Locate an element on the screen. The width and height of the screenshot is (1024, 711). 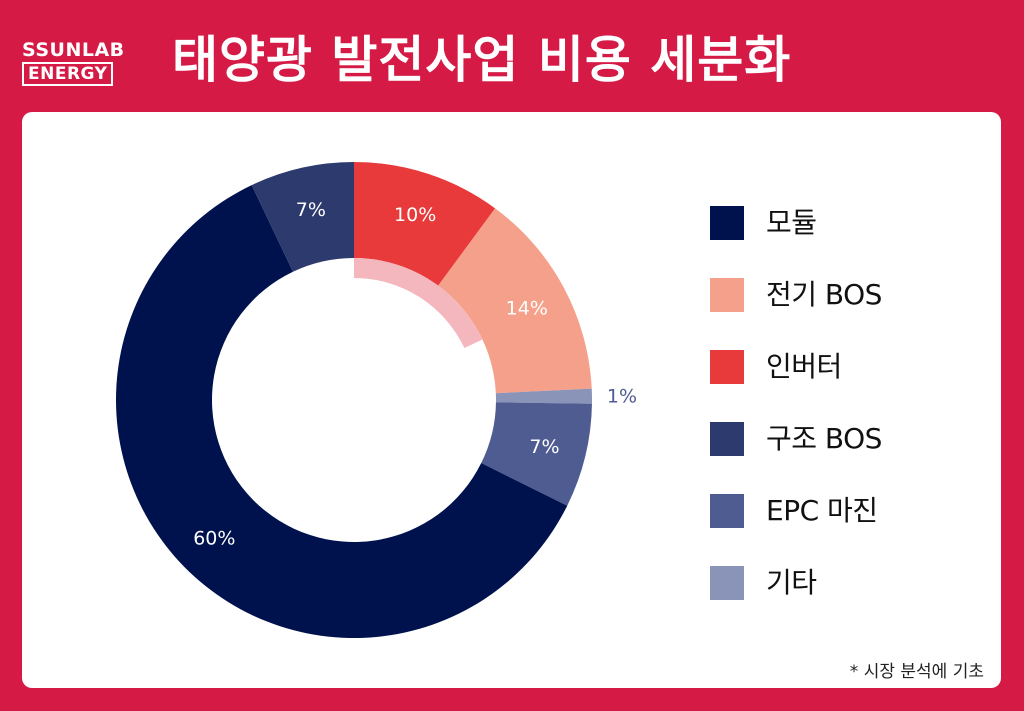
legend-label: 기타 is located at coordinates (791, 582).